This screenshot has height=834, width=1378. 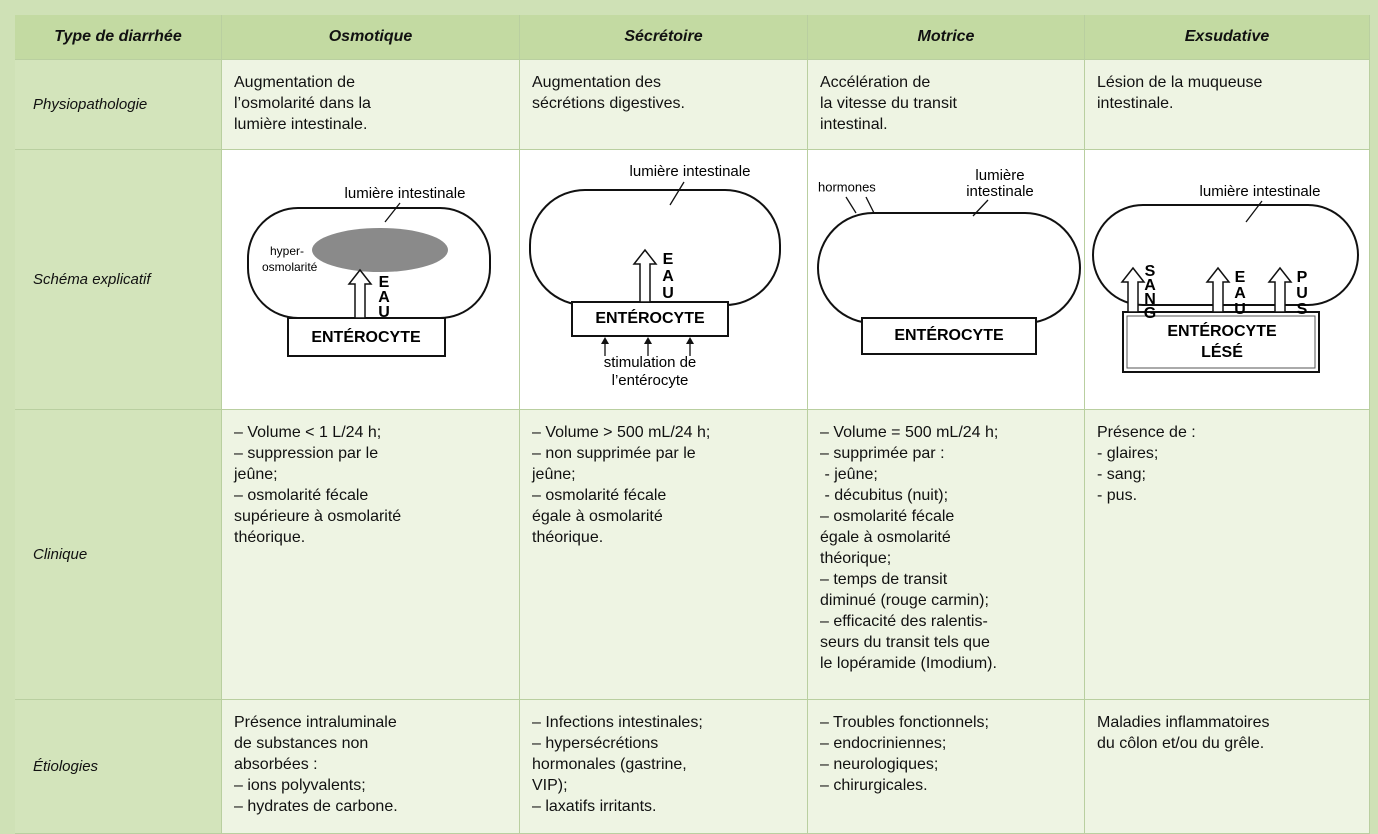 What do you see at coordinates (595, 743) in the screenshot?
I see `cell-line: – hypersécrétions` at bounding box center [595, 743].